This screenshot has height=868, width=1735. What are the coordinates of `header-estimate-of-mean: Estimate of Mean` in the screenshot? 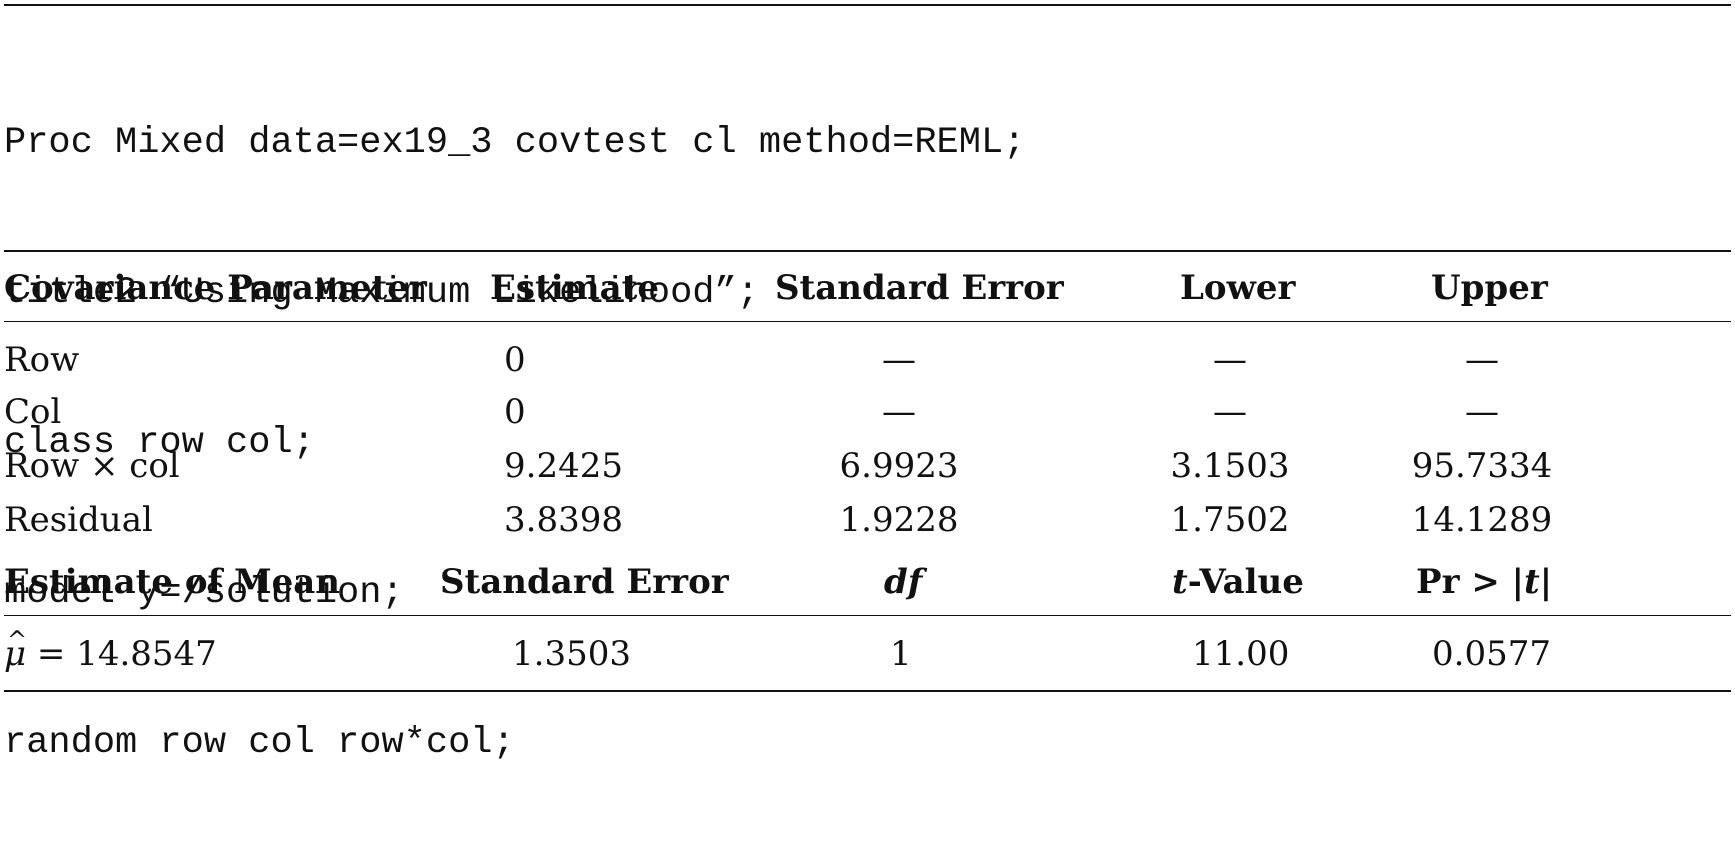 It's located at (172, 582).